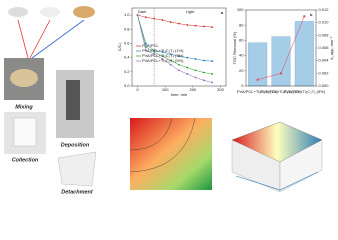  What do you see at coordinates (127, 14) in the screenshot?
I see `y-tick-label: 1.0` at bounding box center [127, 14].